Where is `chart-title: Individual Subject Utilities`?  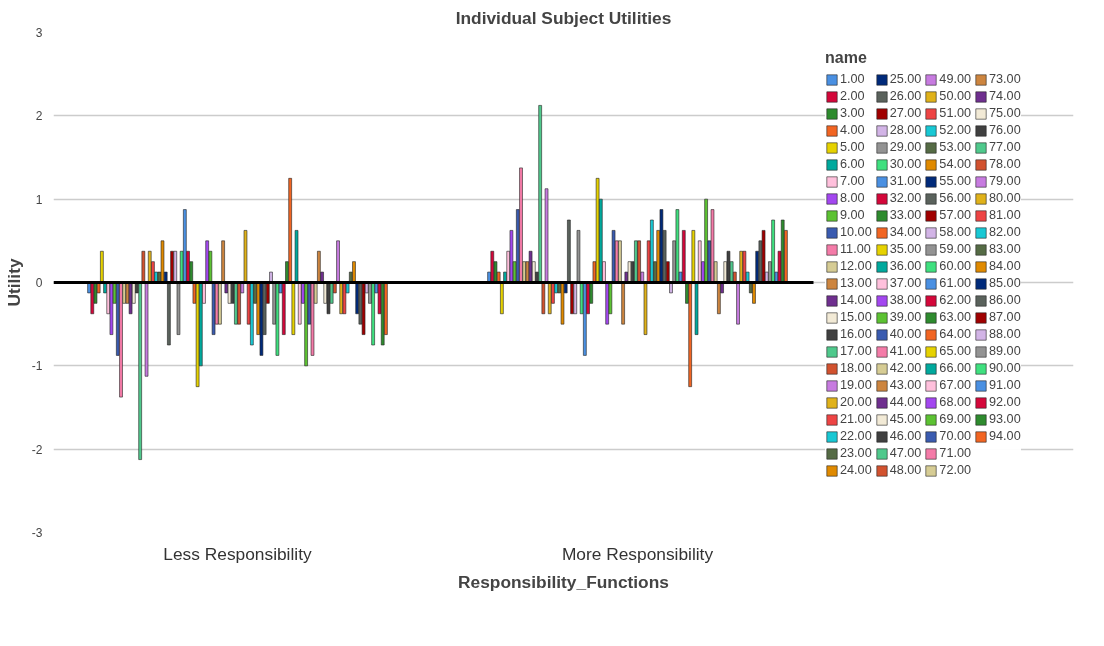 chart-title: Individual Subject Utilities is located at coordinates (563, 17).